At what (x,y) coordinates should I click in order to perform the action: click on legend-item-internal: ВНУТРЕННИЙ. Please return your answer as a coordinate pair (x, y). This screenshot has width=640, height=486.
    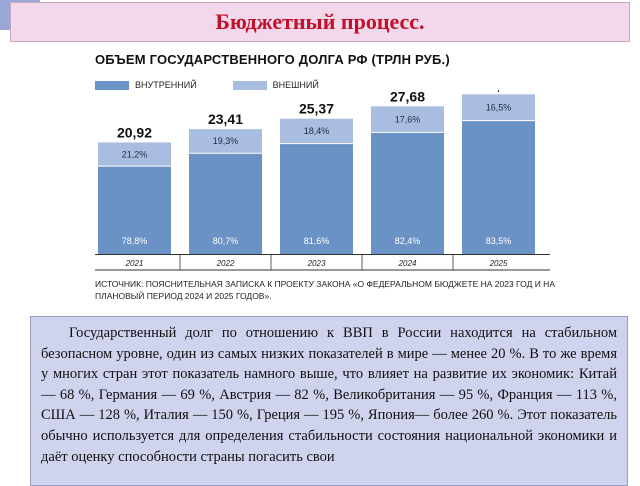
    Looking at the image, I should click on (146, 85).